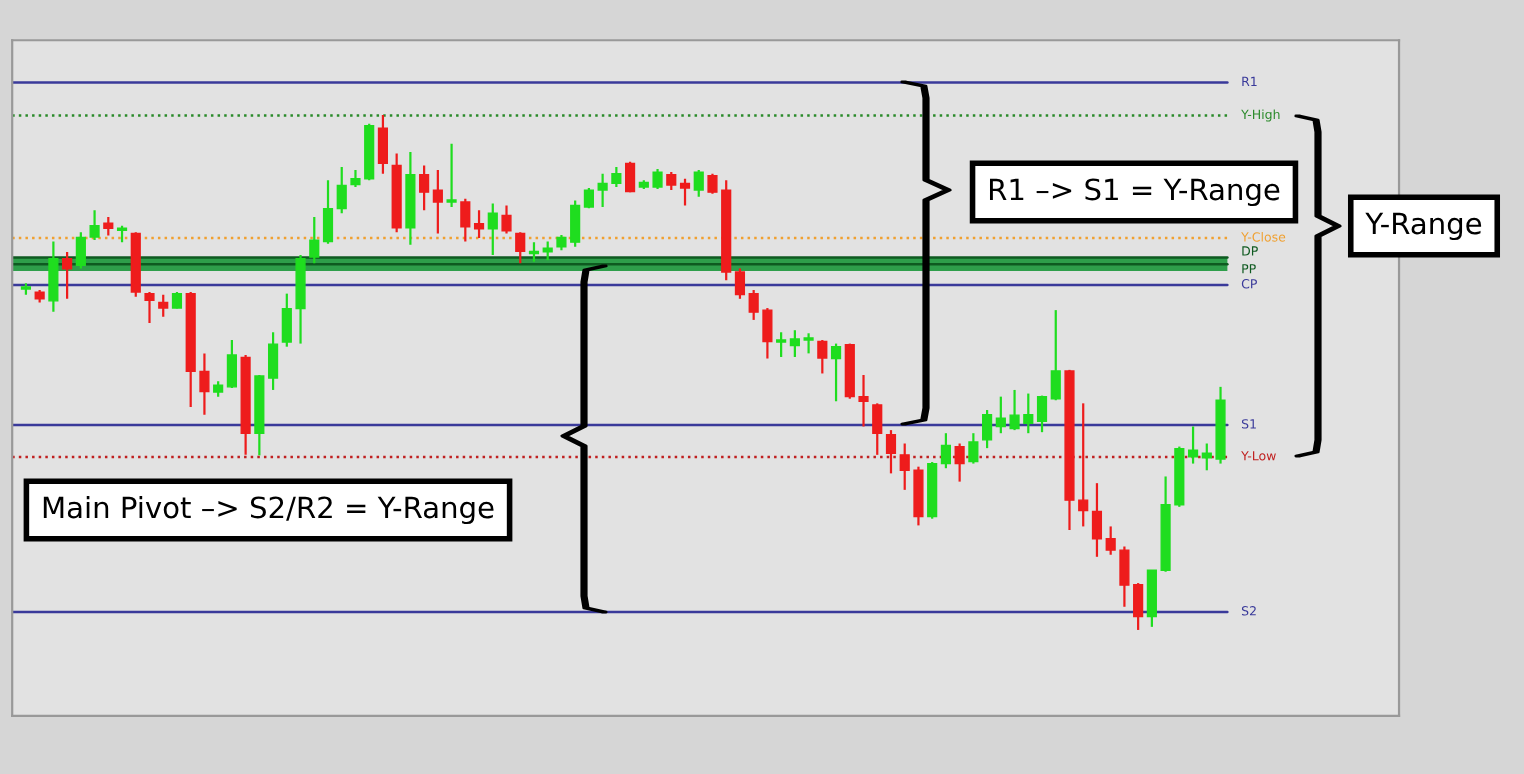 This screenshot has width=1524, height=774. What do you see at coordinates (268, 510) in the screenshot?
I see `annotation: Main Pivot –> S2/R2 = Y-Range` at bounding box center [268, 510].